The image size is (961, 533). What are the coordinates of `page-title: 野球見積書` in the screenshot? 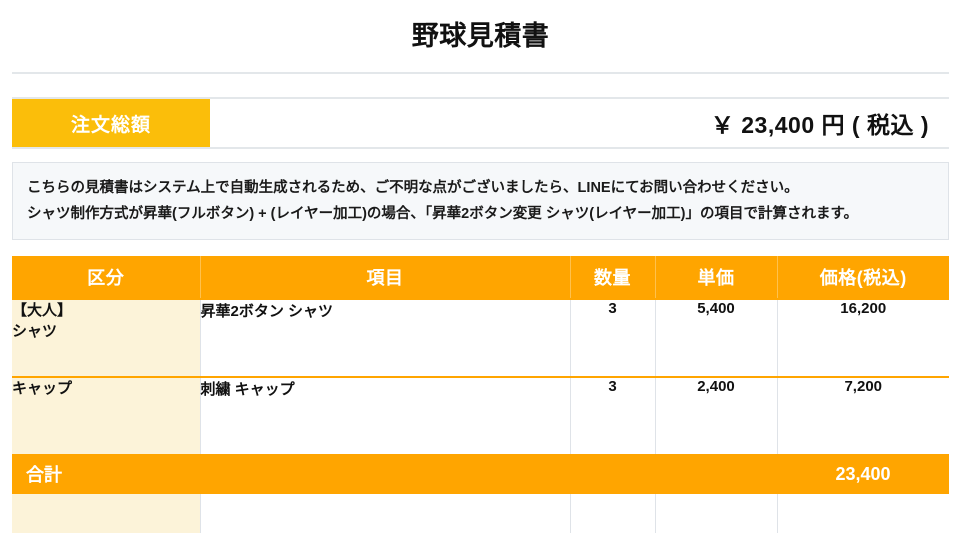 It's located at (480, 36).